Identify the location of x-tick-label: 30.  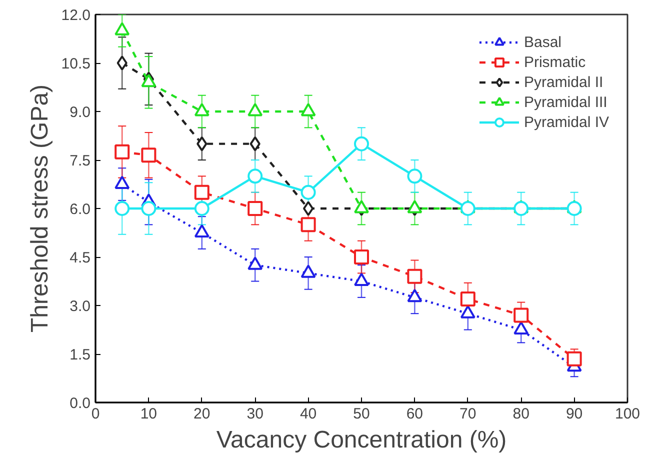
(255, 414).